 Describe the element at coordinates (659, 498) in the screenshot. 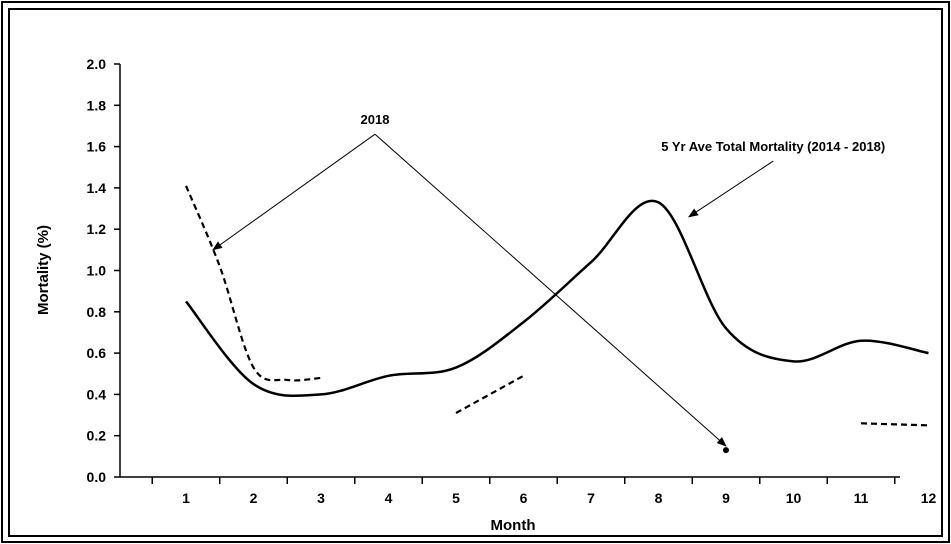

I see `x-tick-label: 8` at that location.